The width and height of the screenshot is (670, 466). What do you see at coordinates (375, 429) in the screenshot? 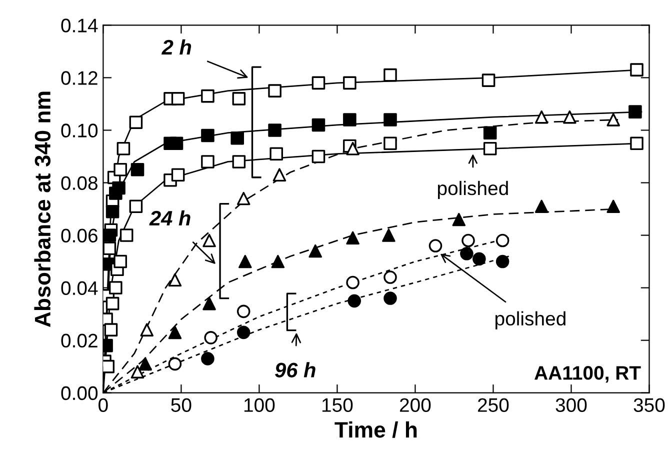
I see `x-axis-title: Time / h` at bounding box center [375, 429].